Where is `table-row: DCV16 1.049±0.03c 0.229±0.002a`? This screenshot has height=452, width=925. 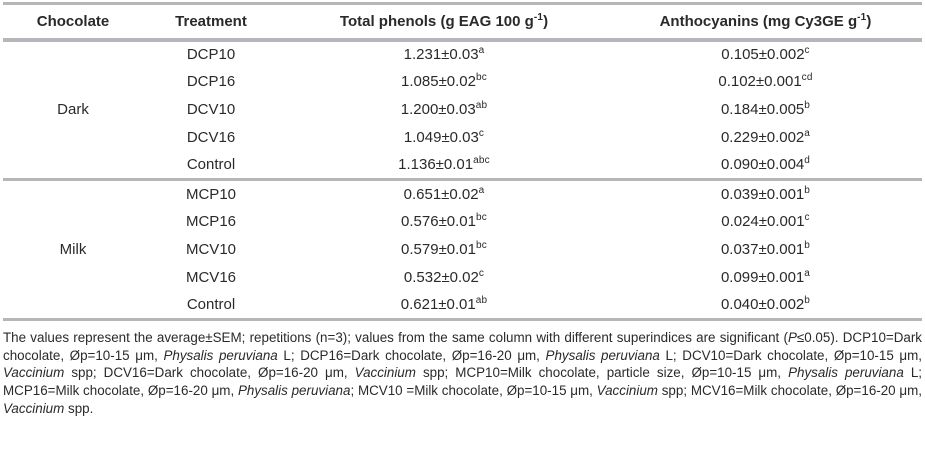
table-row: DCV16 1.049±0.03c 0.229±0.002a is located at coordinates (462, 138).